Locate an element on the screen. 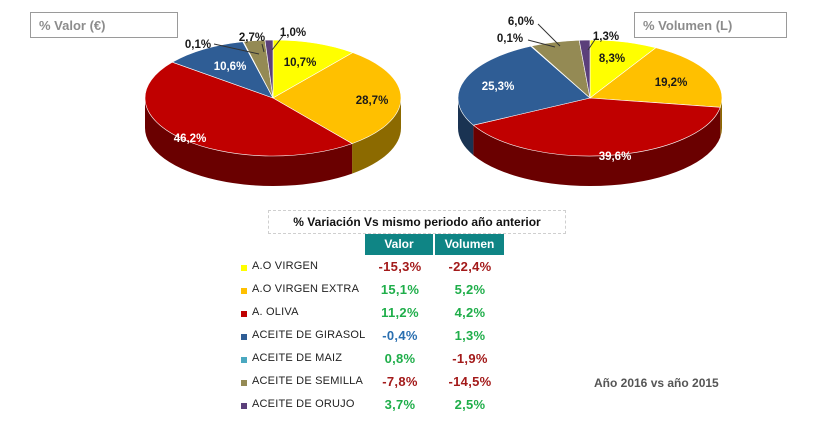 The width and height of the screenshot is (819, 439). row-valor: 3,7% is located at coordinates (400, 404).